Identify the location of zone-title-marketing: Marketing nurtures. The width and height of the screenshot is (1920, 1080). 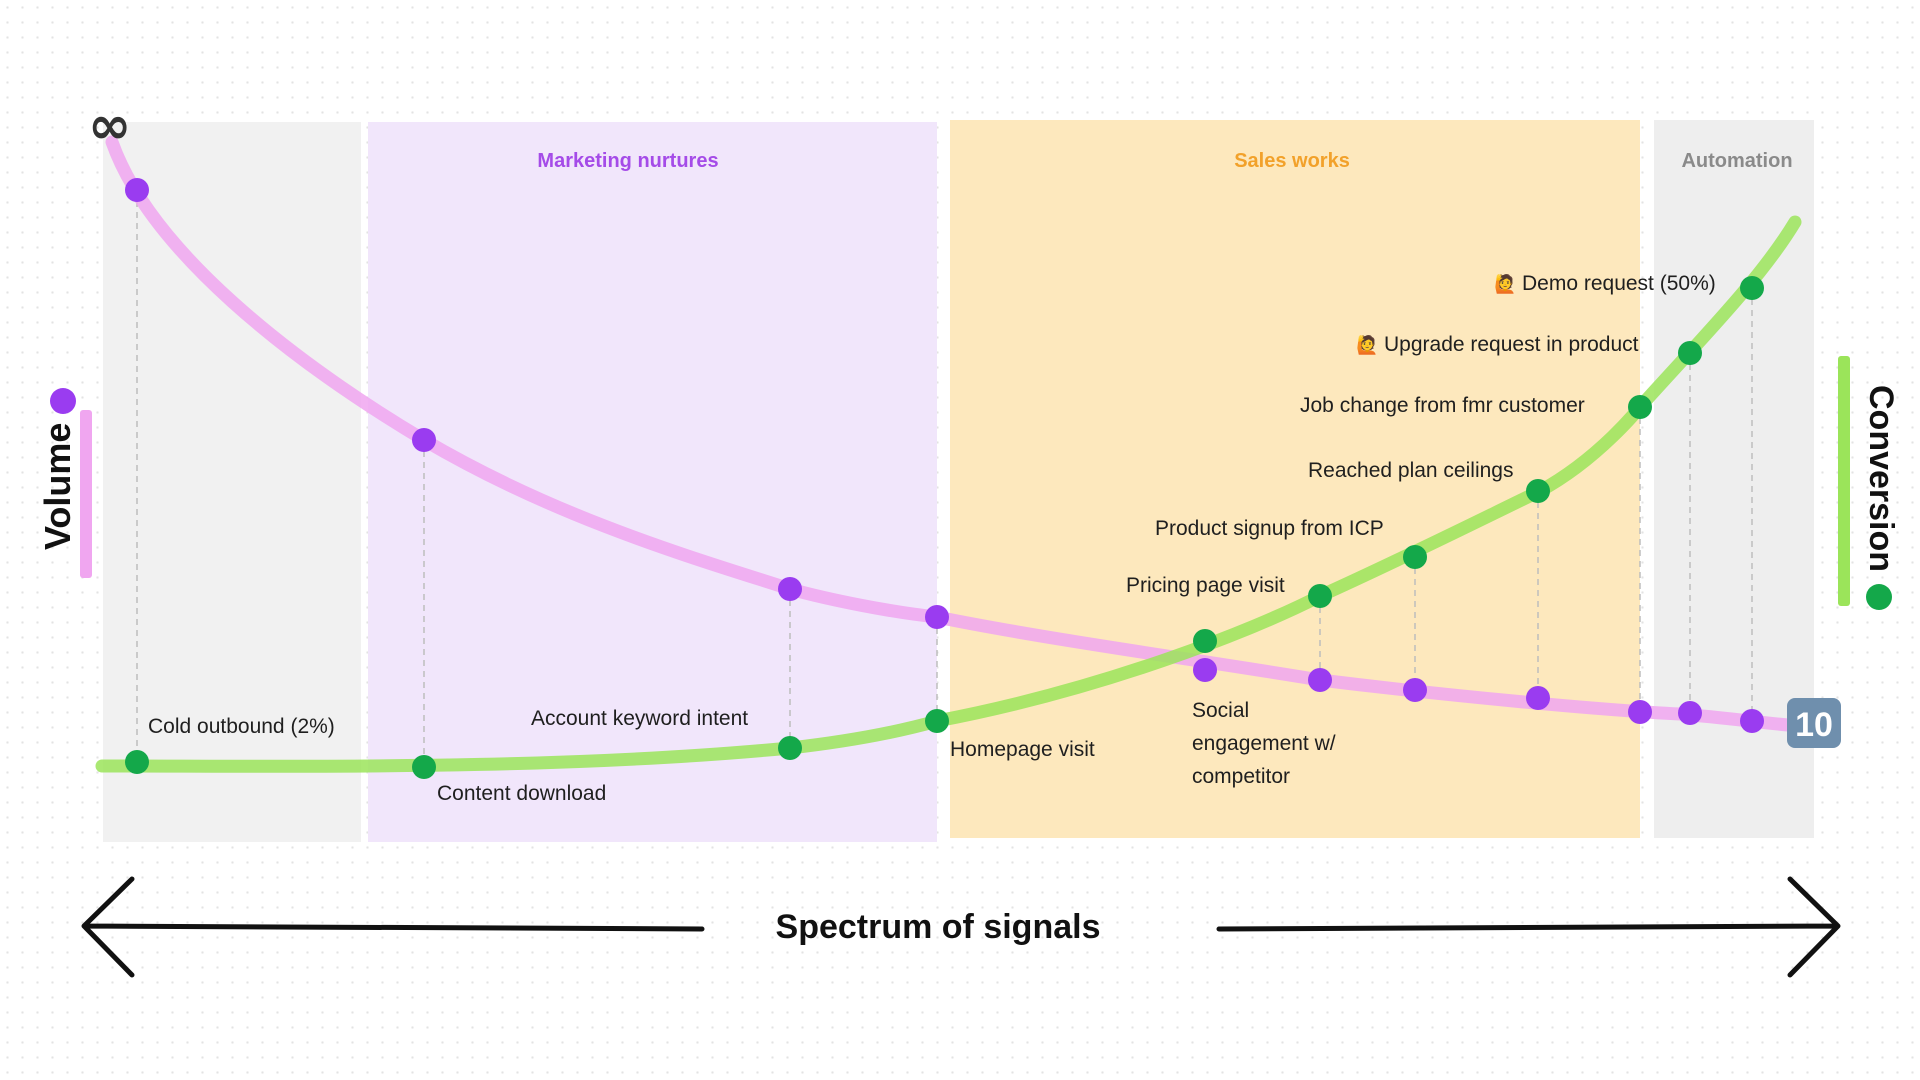
(627, 161).